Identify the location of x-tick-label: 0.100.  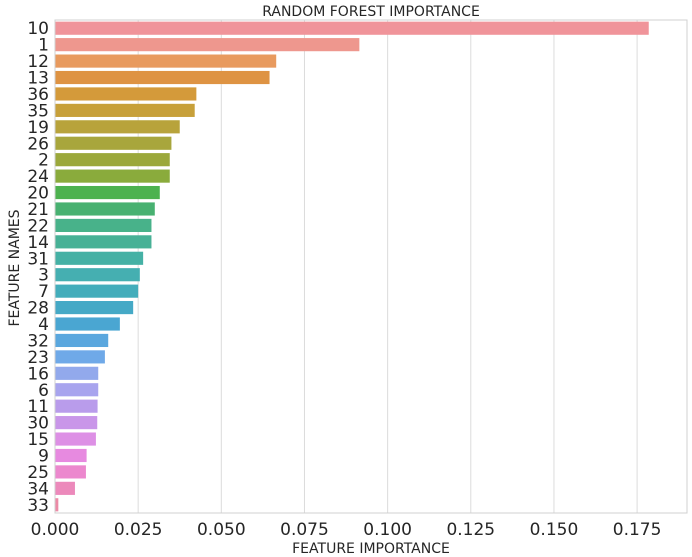
(387, 530).